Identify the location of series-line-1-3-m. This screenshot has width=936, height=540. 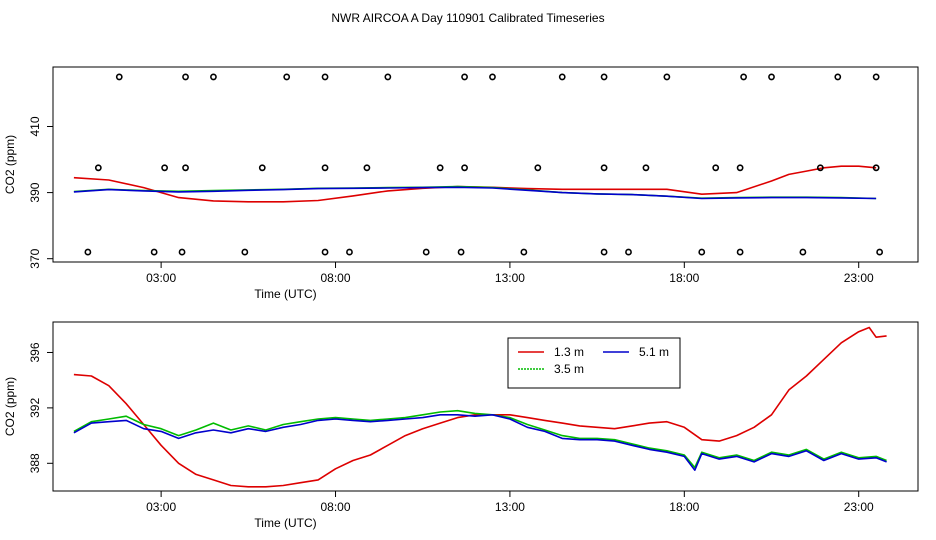
(475, 184).